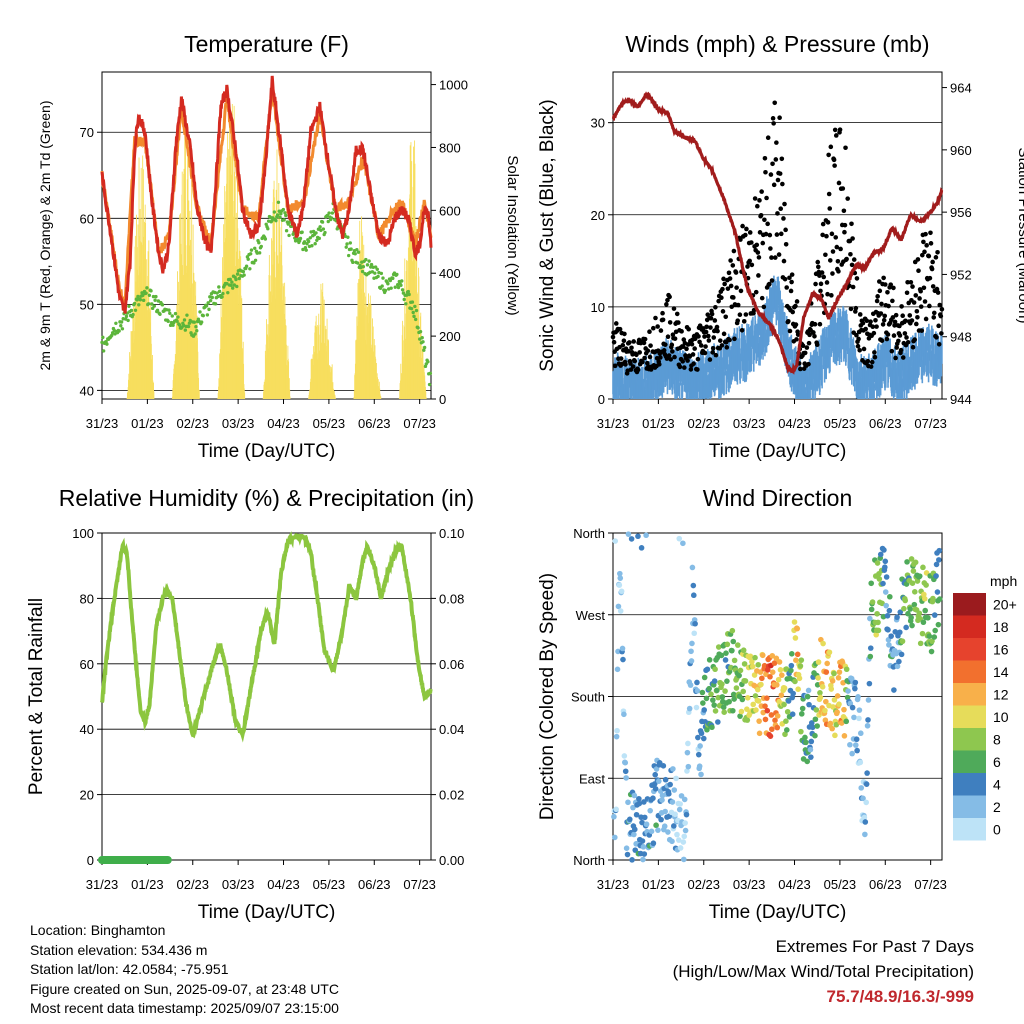 The image size is (1024, 1024). I want to click on chart-title: Winds (mph) & Pressure (mb), so click(777, 44).